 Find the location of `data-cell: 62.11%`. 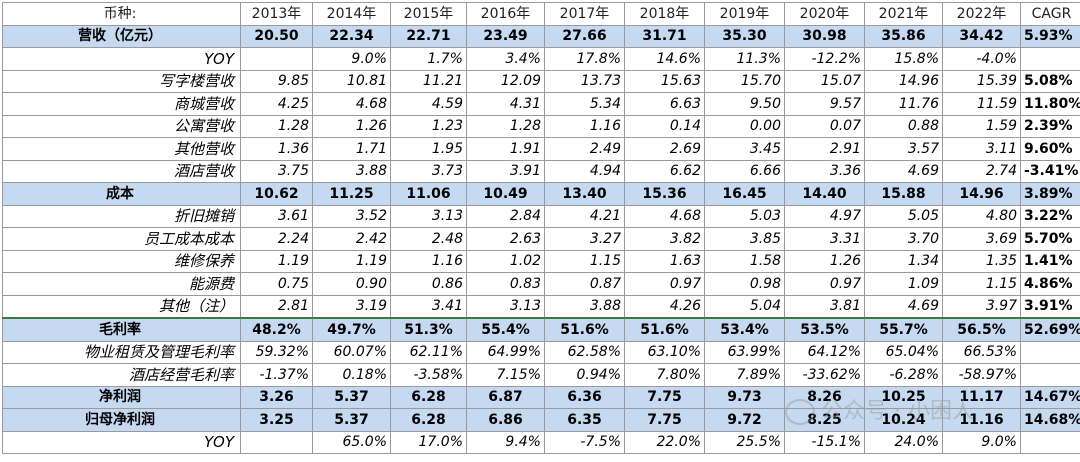

data-cell: 62.11% is located at coordinates (428, 352).